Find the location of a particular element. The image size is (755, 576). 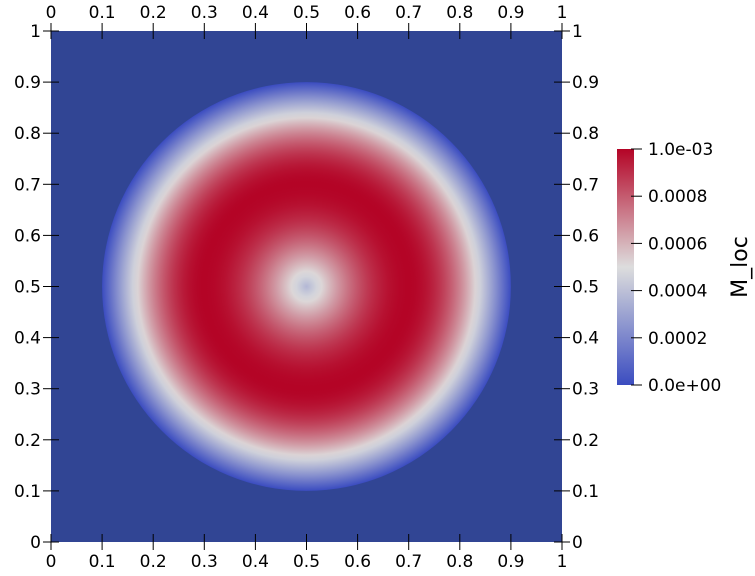

x-tick-label-top: 0.9 is located at coordinates (510, 13).